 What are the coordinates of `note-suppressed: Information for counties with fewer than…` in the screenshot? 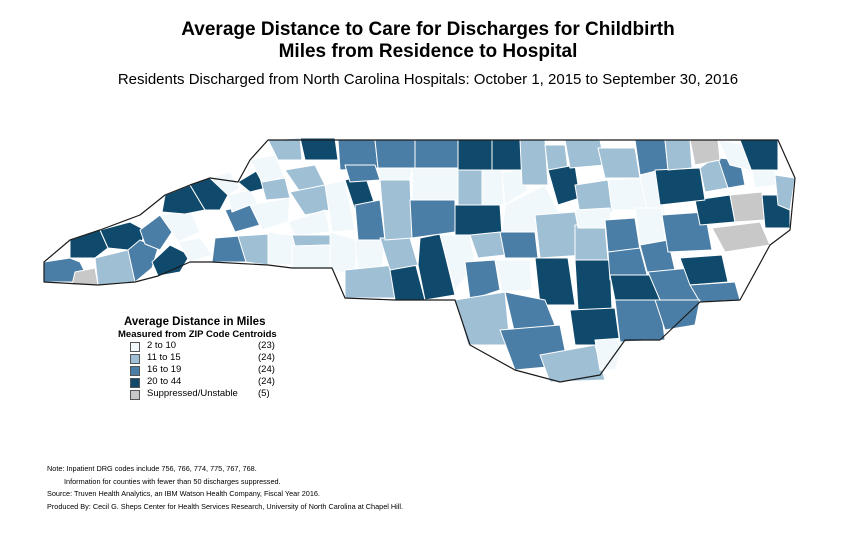 It's located at (172, 481).